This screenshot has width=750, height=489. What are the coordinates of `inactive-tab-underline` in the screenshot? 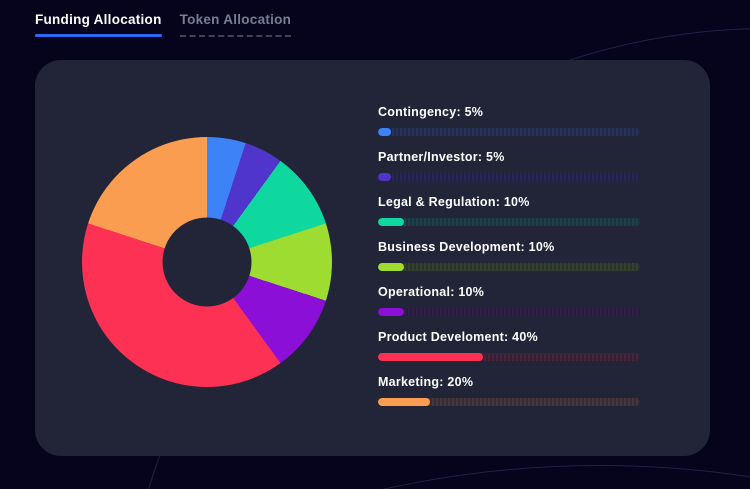 It's located at (235, 36).